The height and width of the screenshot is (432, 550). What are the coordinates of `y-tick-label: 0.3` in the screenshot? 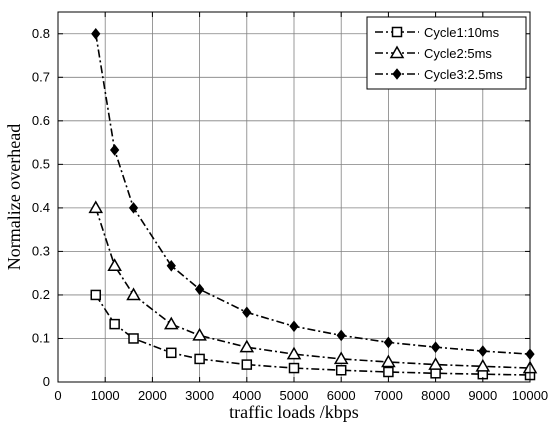 It's located at (41, 250).